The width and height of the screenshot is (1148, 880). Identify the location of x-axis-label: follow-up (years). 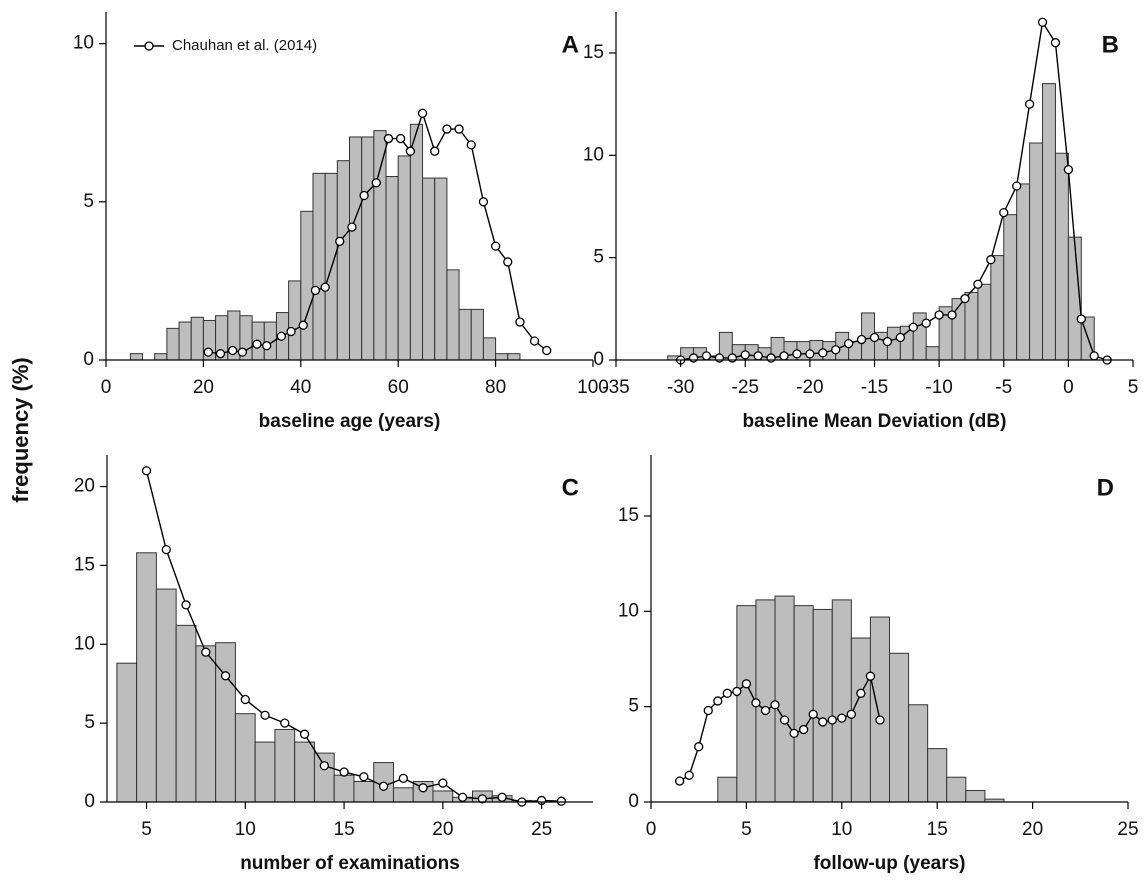
(889, 863).